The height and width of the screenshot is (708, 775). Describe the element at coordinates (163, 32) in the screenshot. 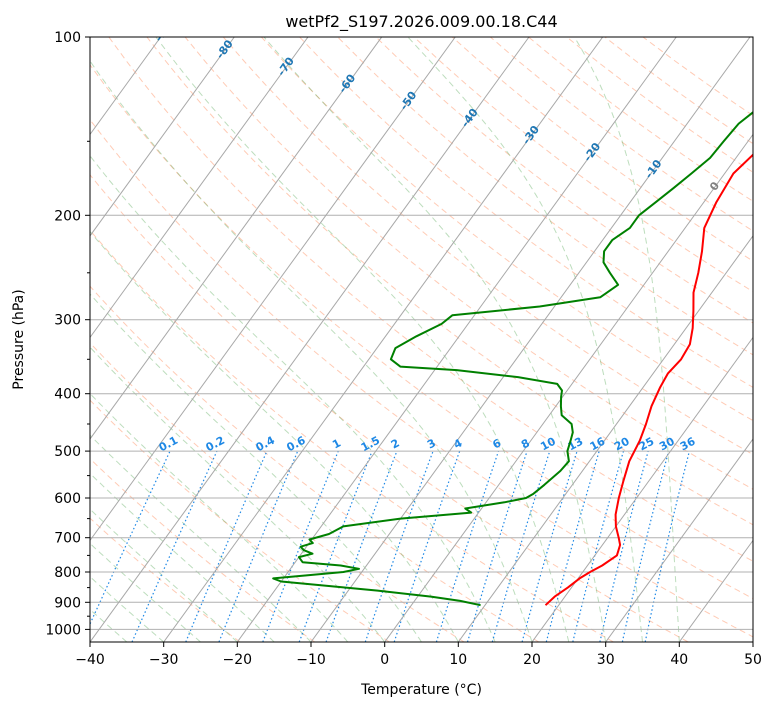

I see `isotherm-label: -90` at that location.